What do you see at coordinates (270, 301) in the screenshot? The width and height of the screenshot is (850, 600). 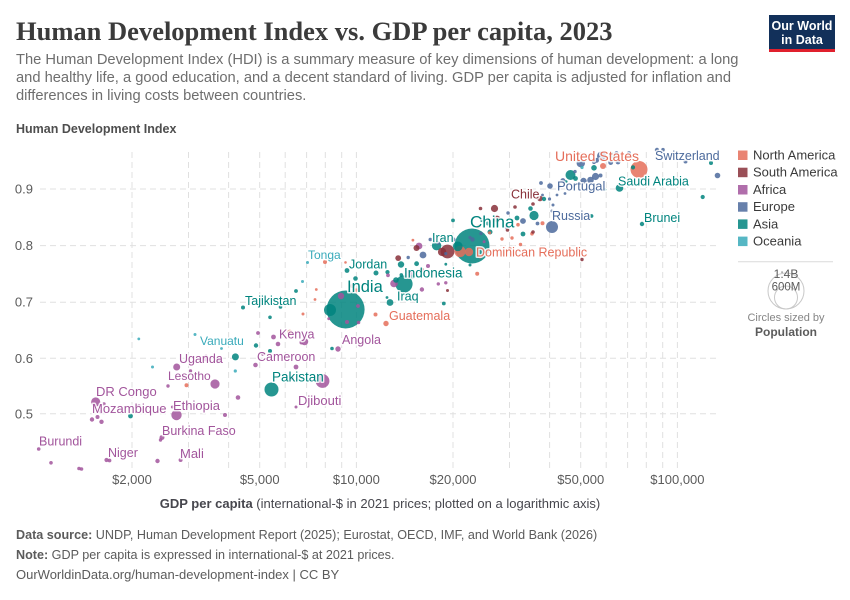 I see `svg-text: Tajikistan` at bounding box center [270, 301].